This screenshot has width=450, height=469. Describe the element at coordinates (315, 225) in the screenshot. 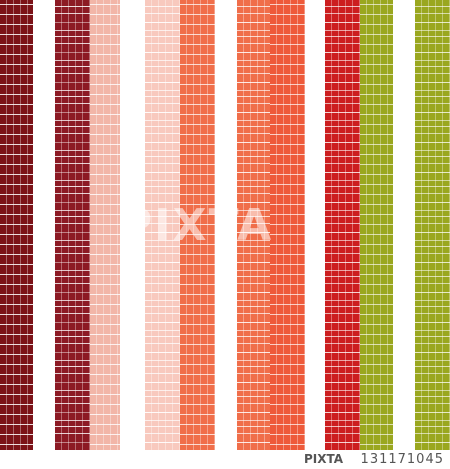

I see `stripe-white` at that location.